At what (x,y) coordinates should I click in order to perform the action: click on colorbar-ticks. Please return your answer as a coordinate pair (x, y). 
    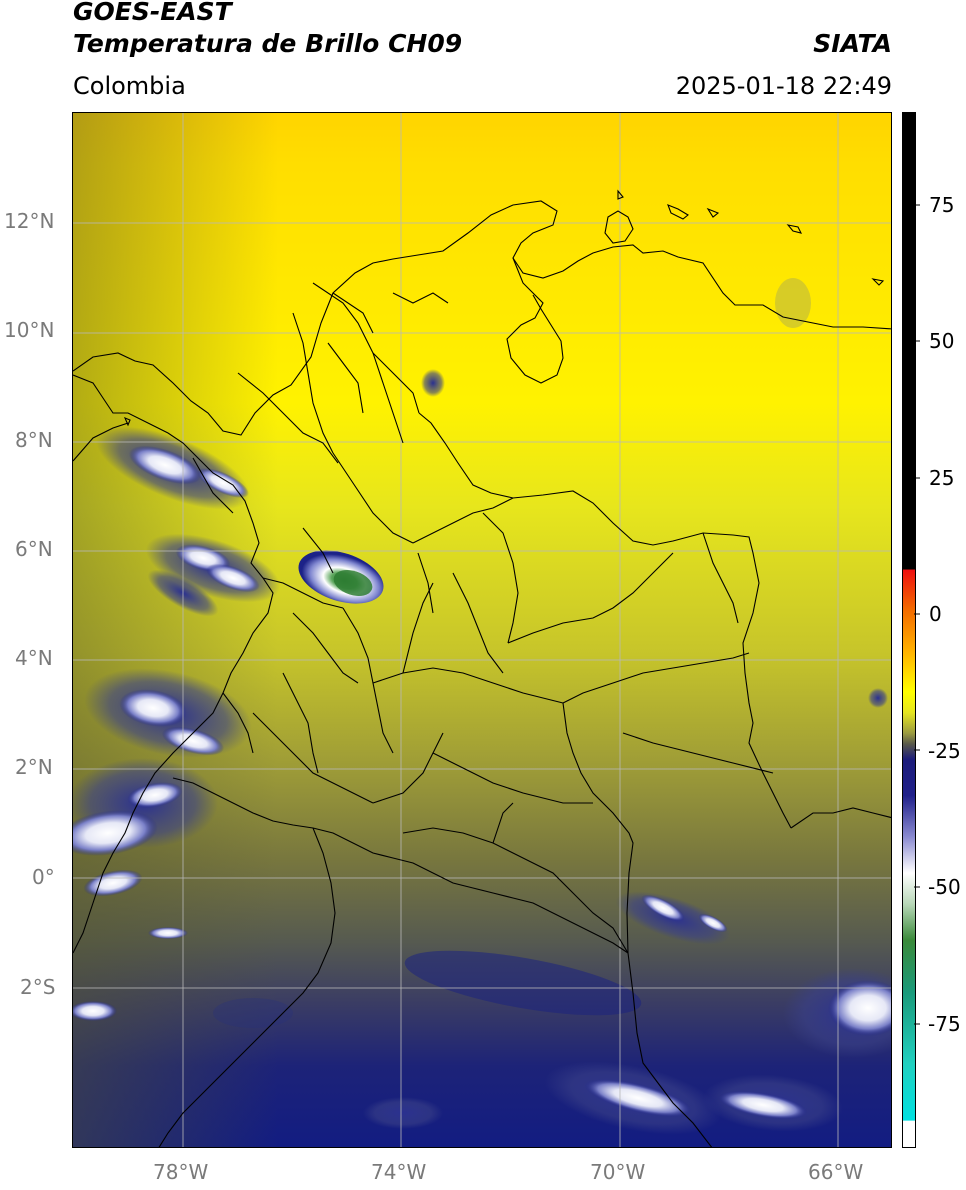
    Looking at the image, I should click on (917, 614).